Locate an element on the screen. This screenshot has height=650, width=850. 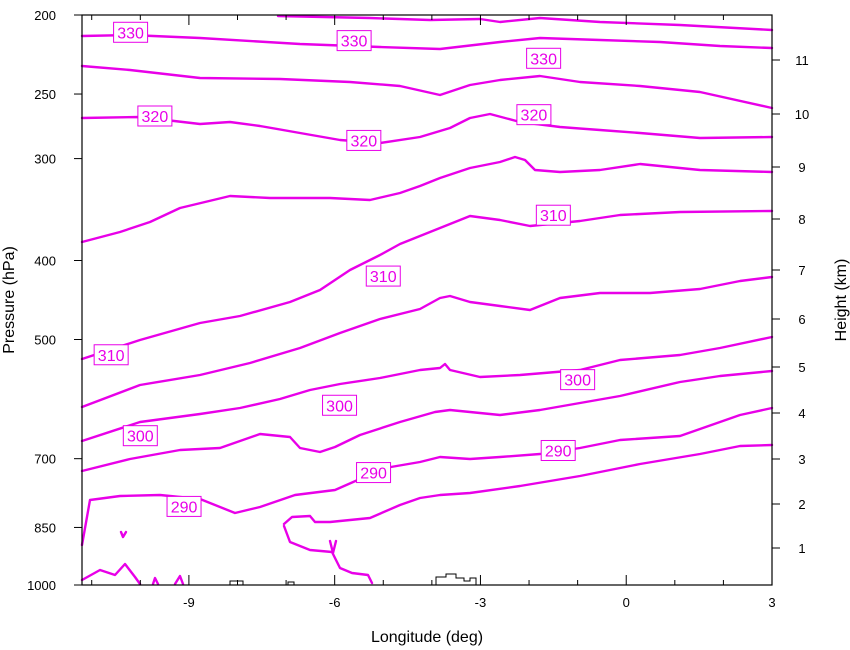
y2-tick-label: 4 is located at coordinates (801, 413).